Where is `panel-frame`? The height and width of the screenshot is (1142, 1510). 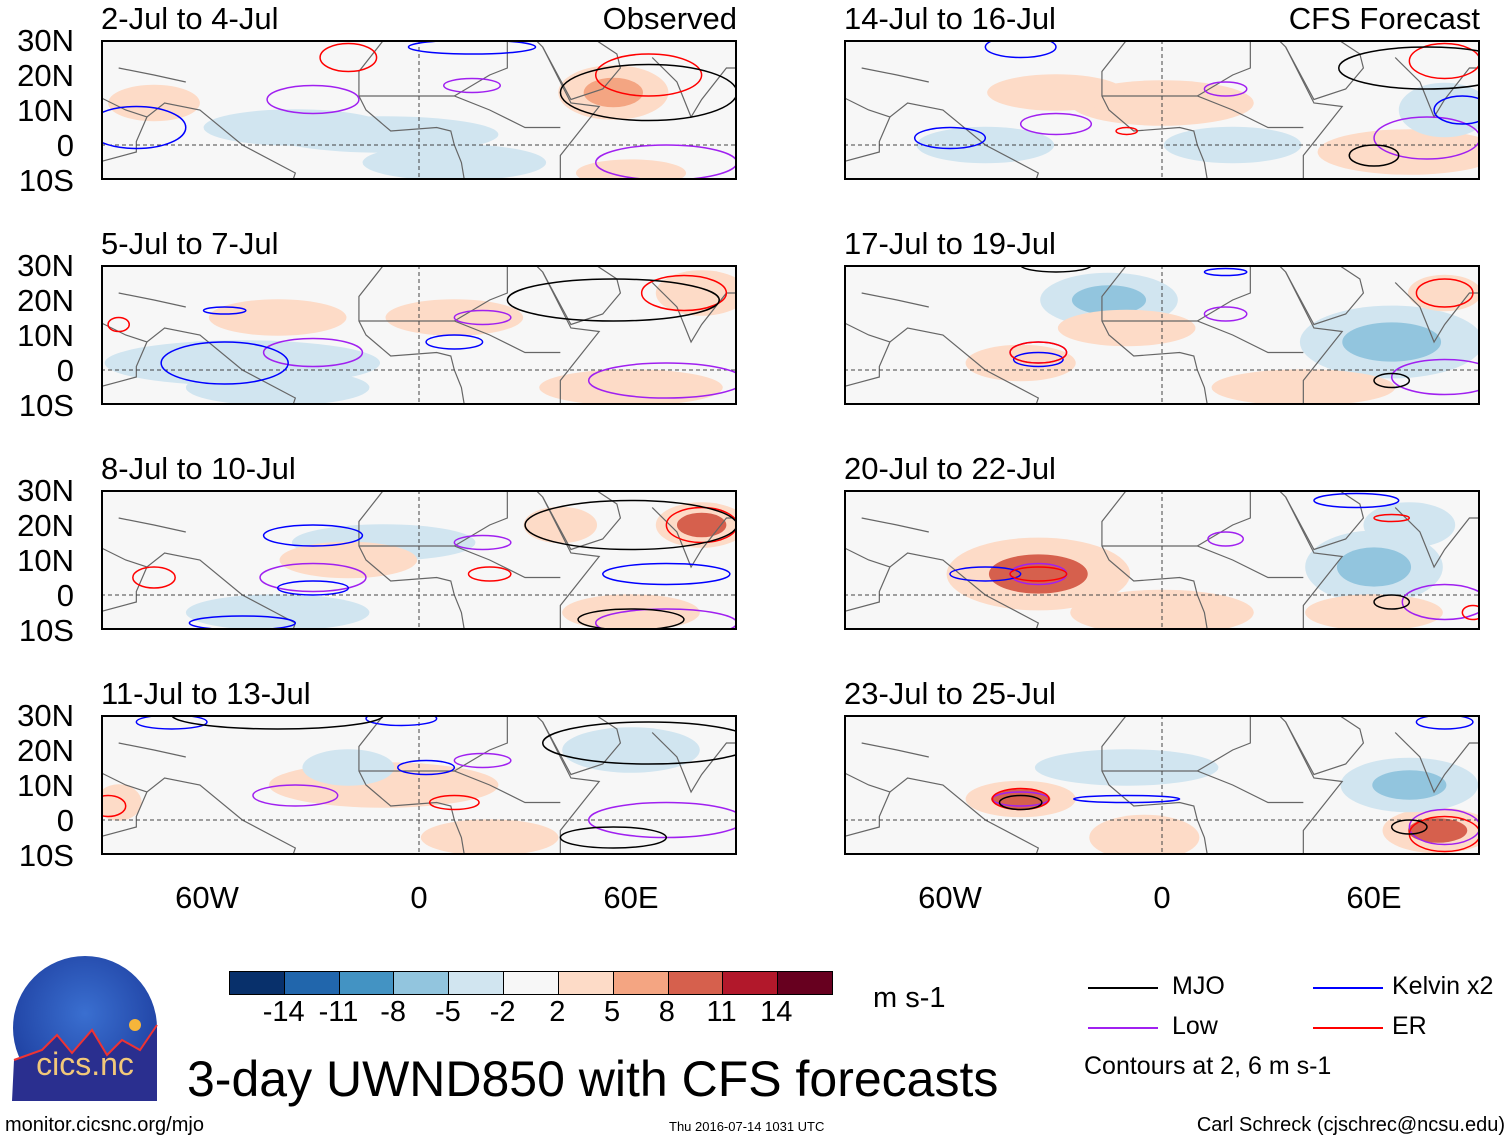 panel-frame is located at coordinates (1162, 335).